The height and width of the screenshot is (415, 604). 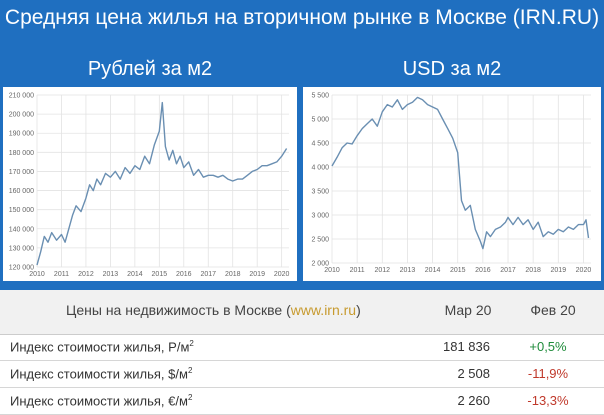 I want to click on y-tick-label: 5 000, so click(x=320, y=120).